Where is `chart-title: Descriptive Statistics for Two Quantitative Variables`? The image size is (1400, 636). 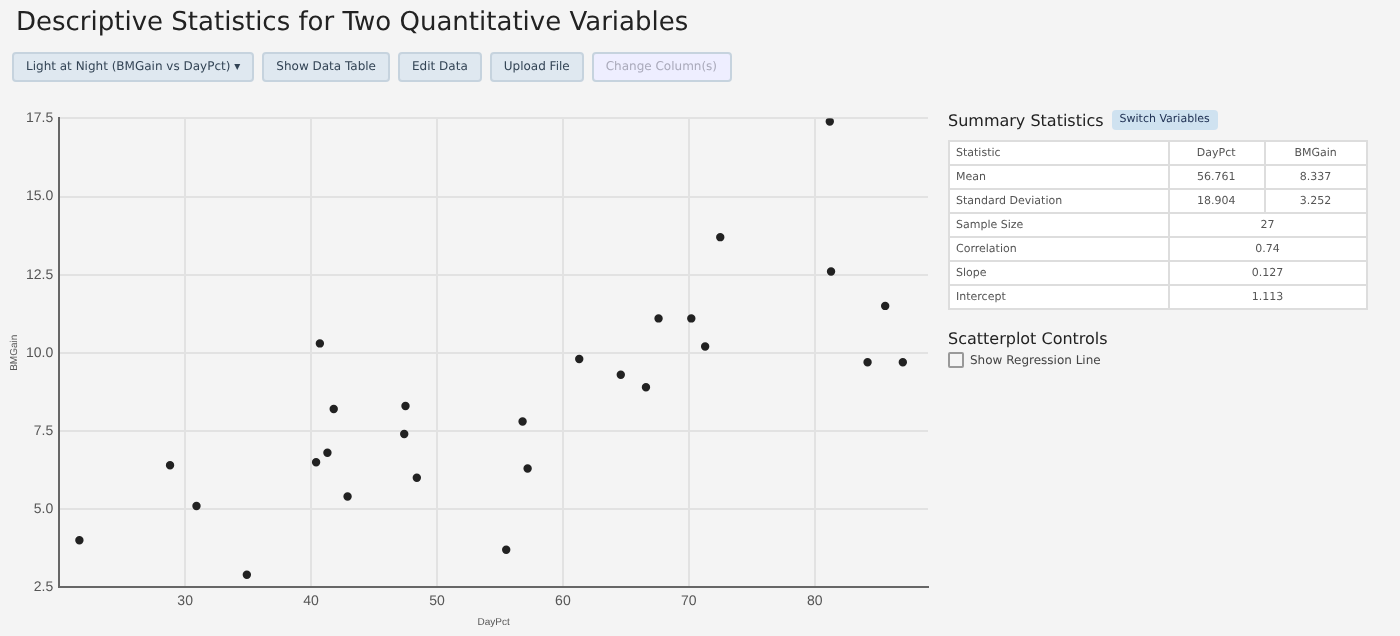 chart-title: Descriptive Statistics for Two Quantitative Variables is located at coordinates (352, 23).